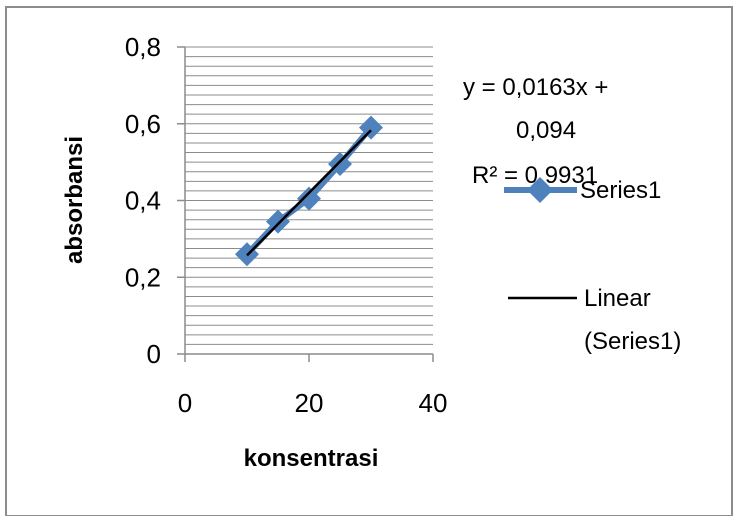 The width and height of the screenshot is (737, 516). I want to click on x-tick-label: 20, so click(309, 403).